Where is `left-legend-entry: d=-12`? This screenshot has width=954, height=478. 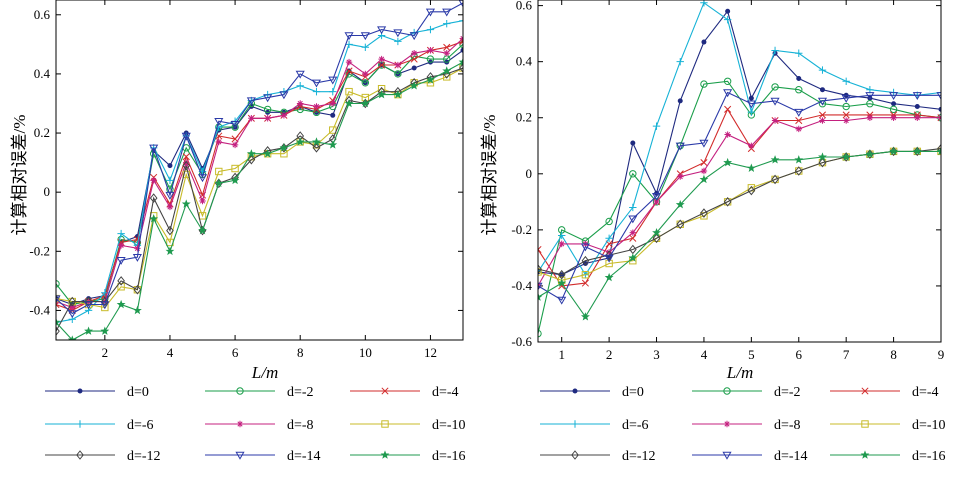
left-legend-entry: d=-12 is located at coordinates (103, 456).